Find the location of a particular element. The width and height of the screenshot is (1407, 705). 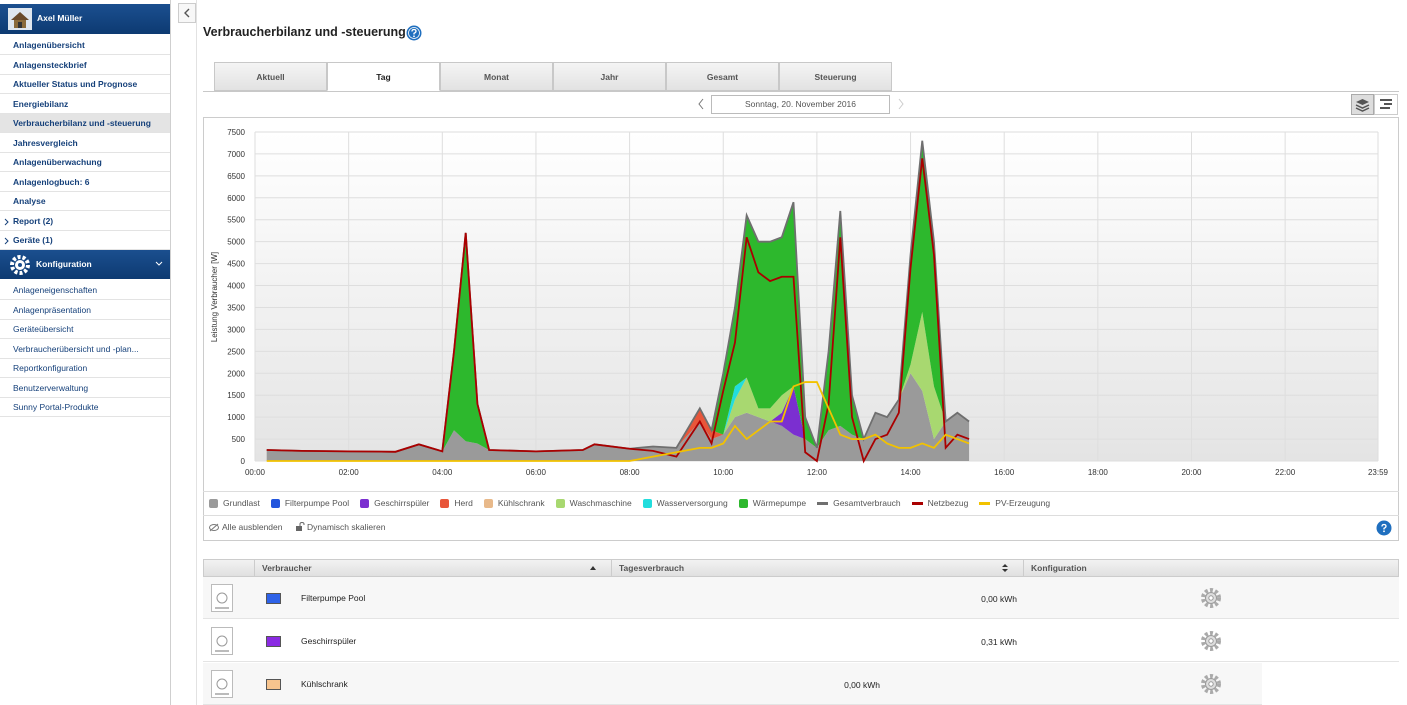

x-tick-label: 04:00 is located at coordinates (442, 472).